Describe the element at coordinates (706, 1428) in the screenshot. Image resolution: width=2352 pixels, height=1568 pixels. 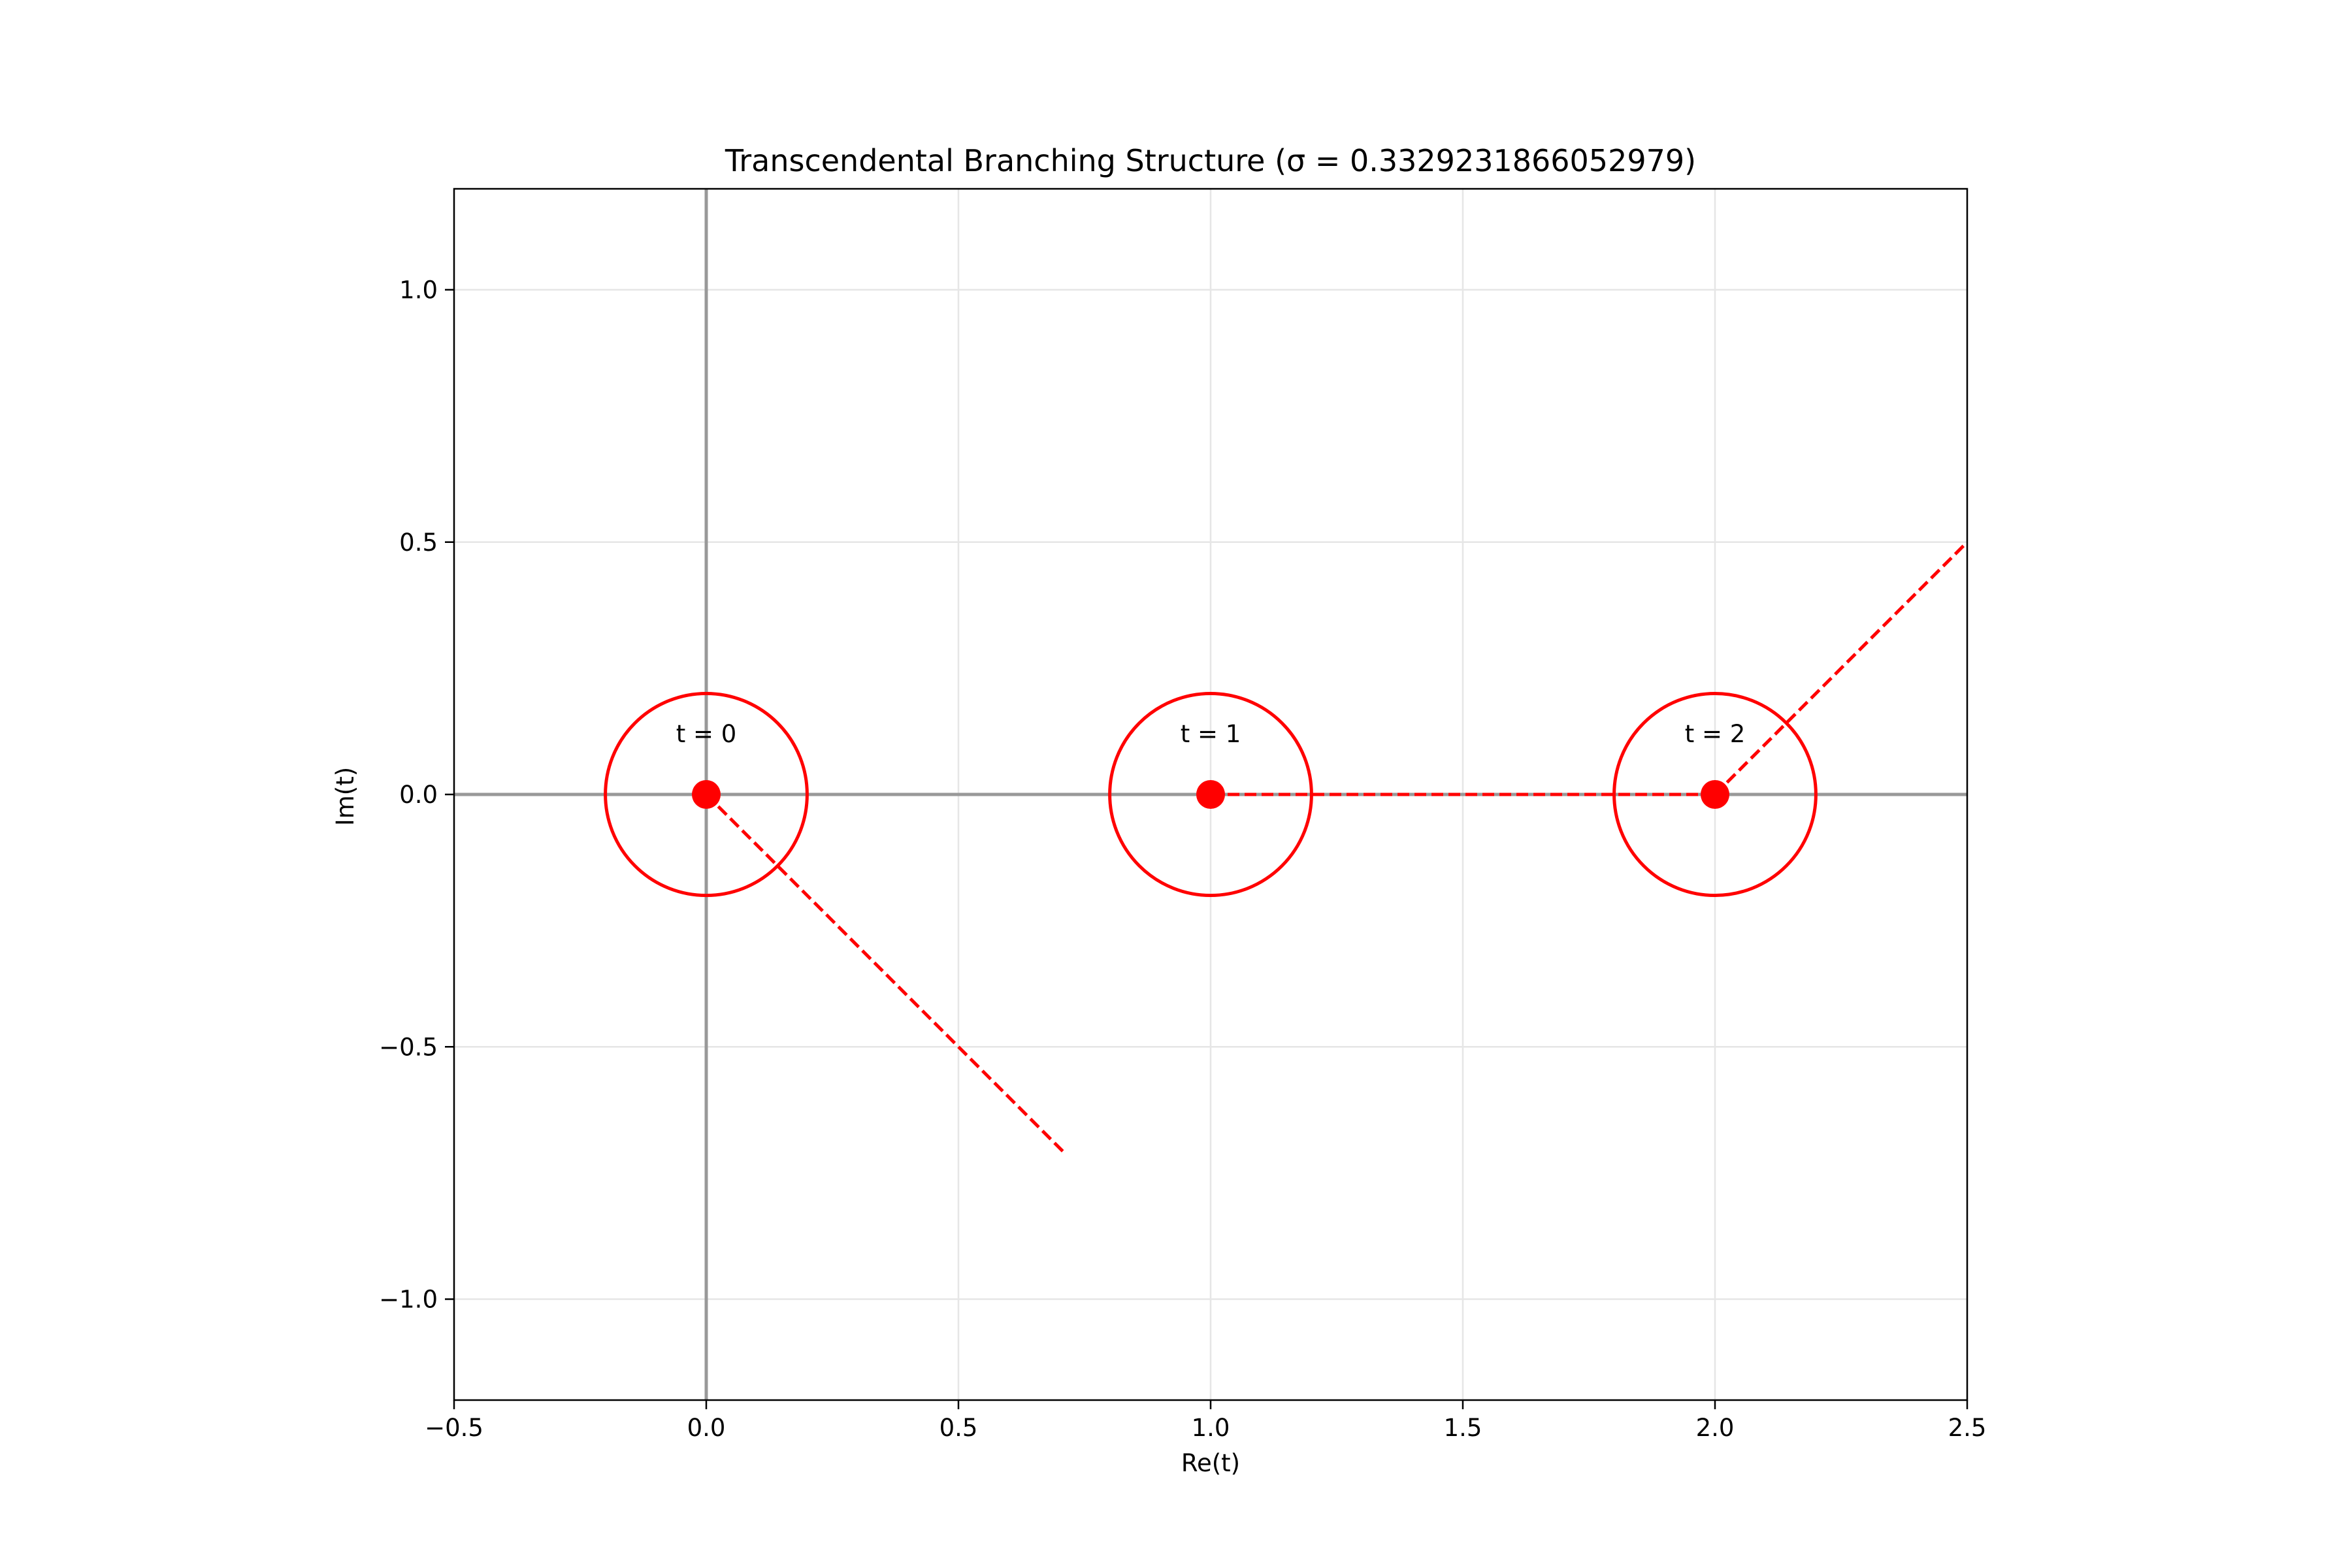
I see `x-tick-label-1: 0.0` at that location.